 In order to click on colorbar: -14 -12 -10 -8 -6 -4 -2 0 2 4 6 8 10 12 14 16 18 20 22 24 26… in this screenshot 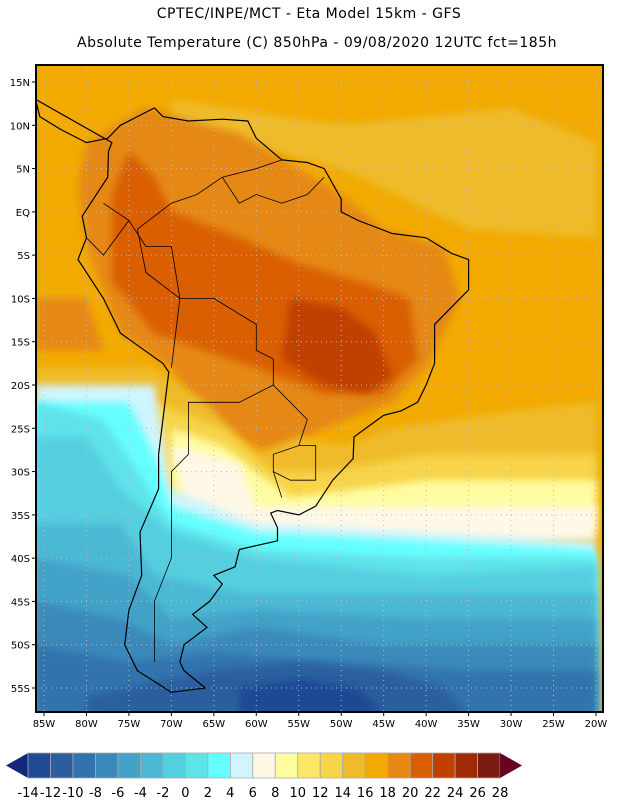, I will do `click(264, 776)`.